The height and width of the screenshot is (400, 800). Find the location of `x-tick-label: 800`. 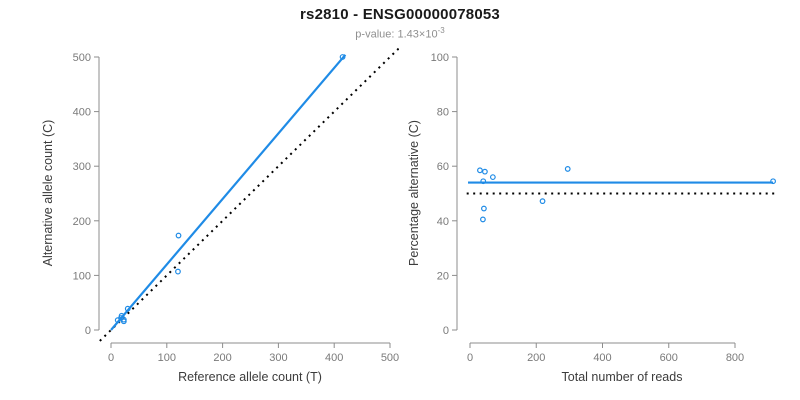

x-tick-label: 800 is located at coordinates (735, 358).